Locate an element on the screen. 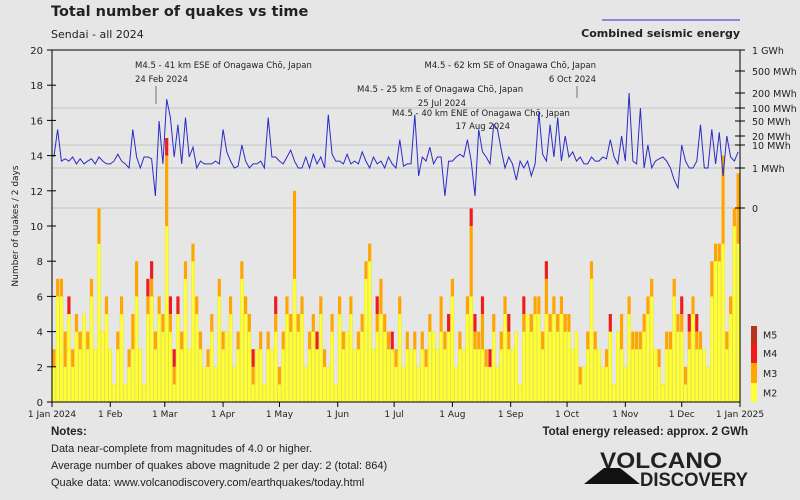 The width and height of the screenshot is (800, 500). annotation-date: 25 Jul 2024 is located at coordinates (442, 104).